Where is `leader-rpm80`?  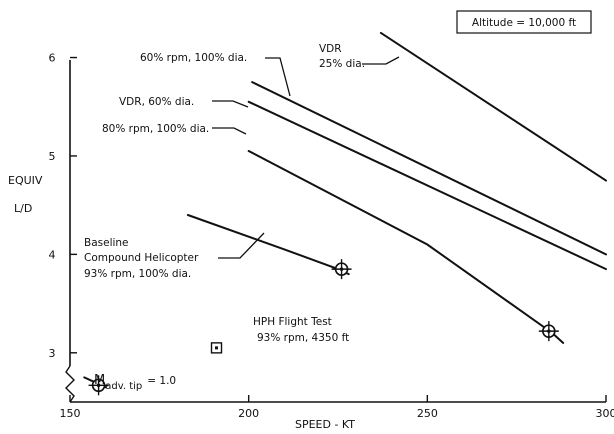 leader-rpm80 is located at coordinates (229, 131).